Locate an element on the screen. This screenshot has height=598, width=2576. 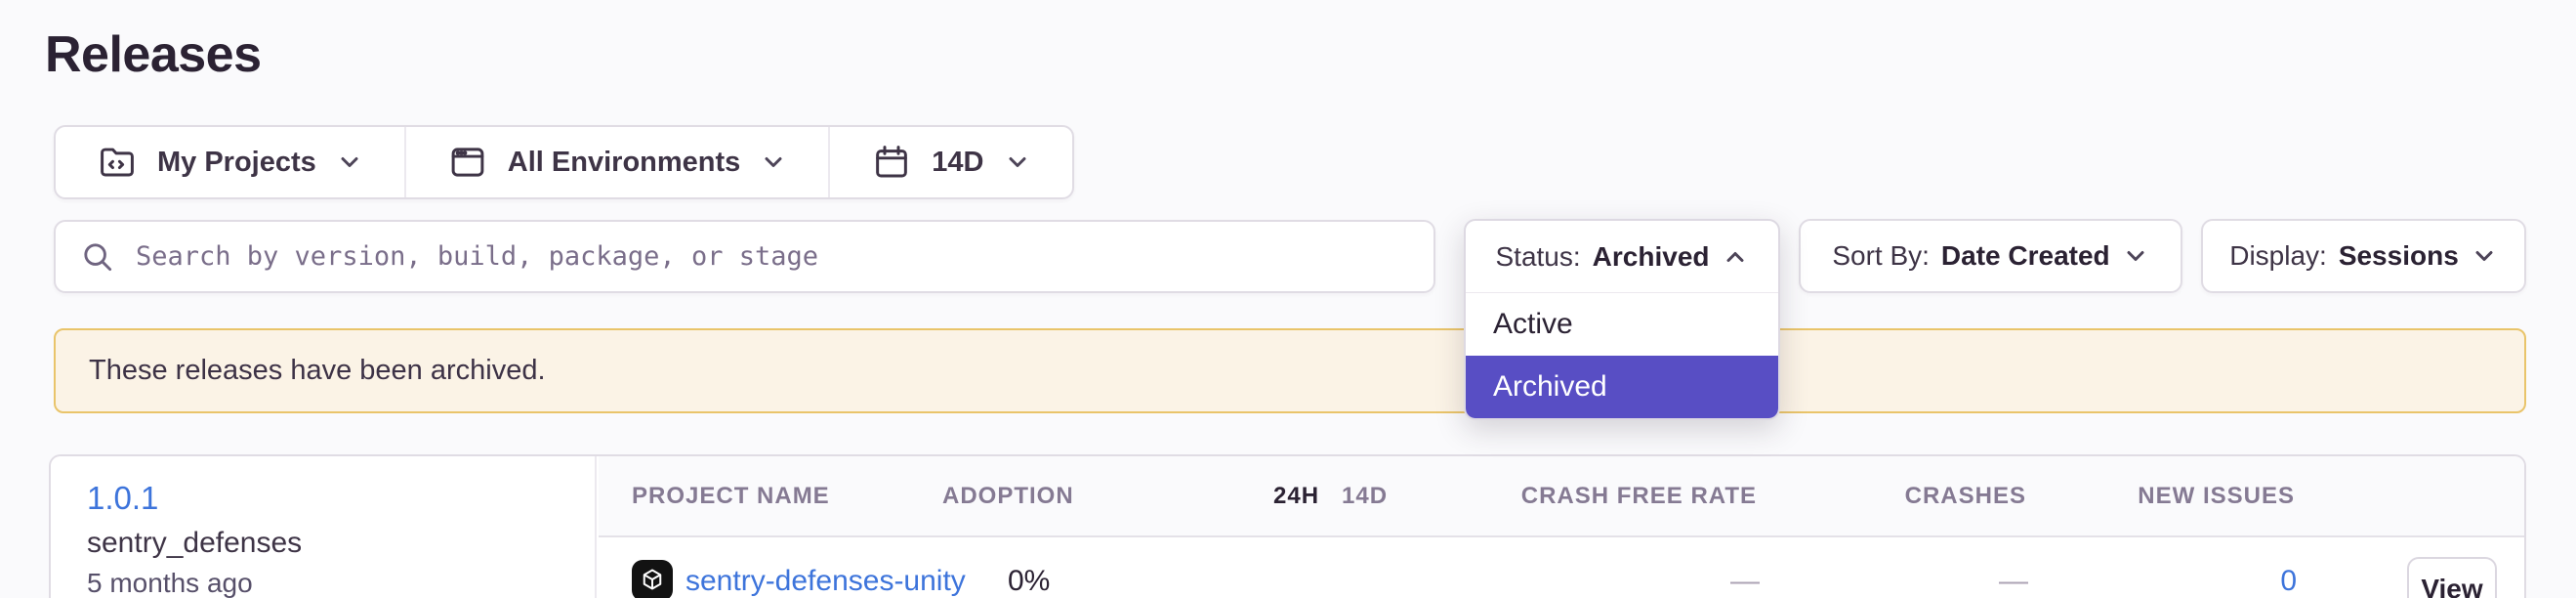
col-crash-free-rate: Crash Free Rate is located at coordinates (1639, 496).